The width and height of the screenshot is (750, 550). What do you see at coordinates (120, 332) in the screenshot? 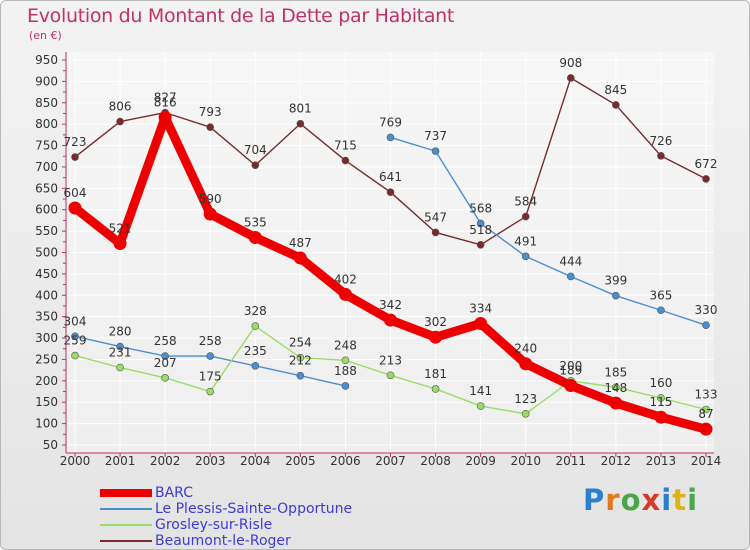
I see `data-label: 280` at bounding box center [120, 332].